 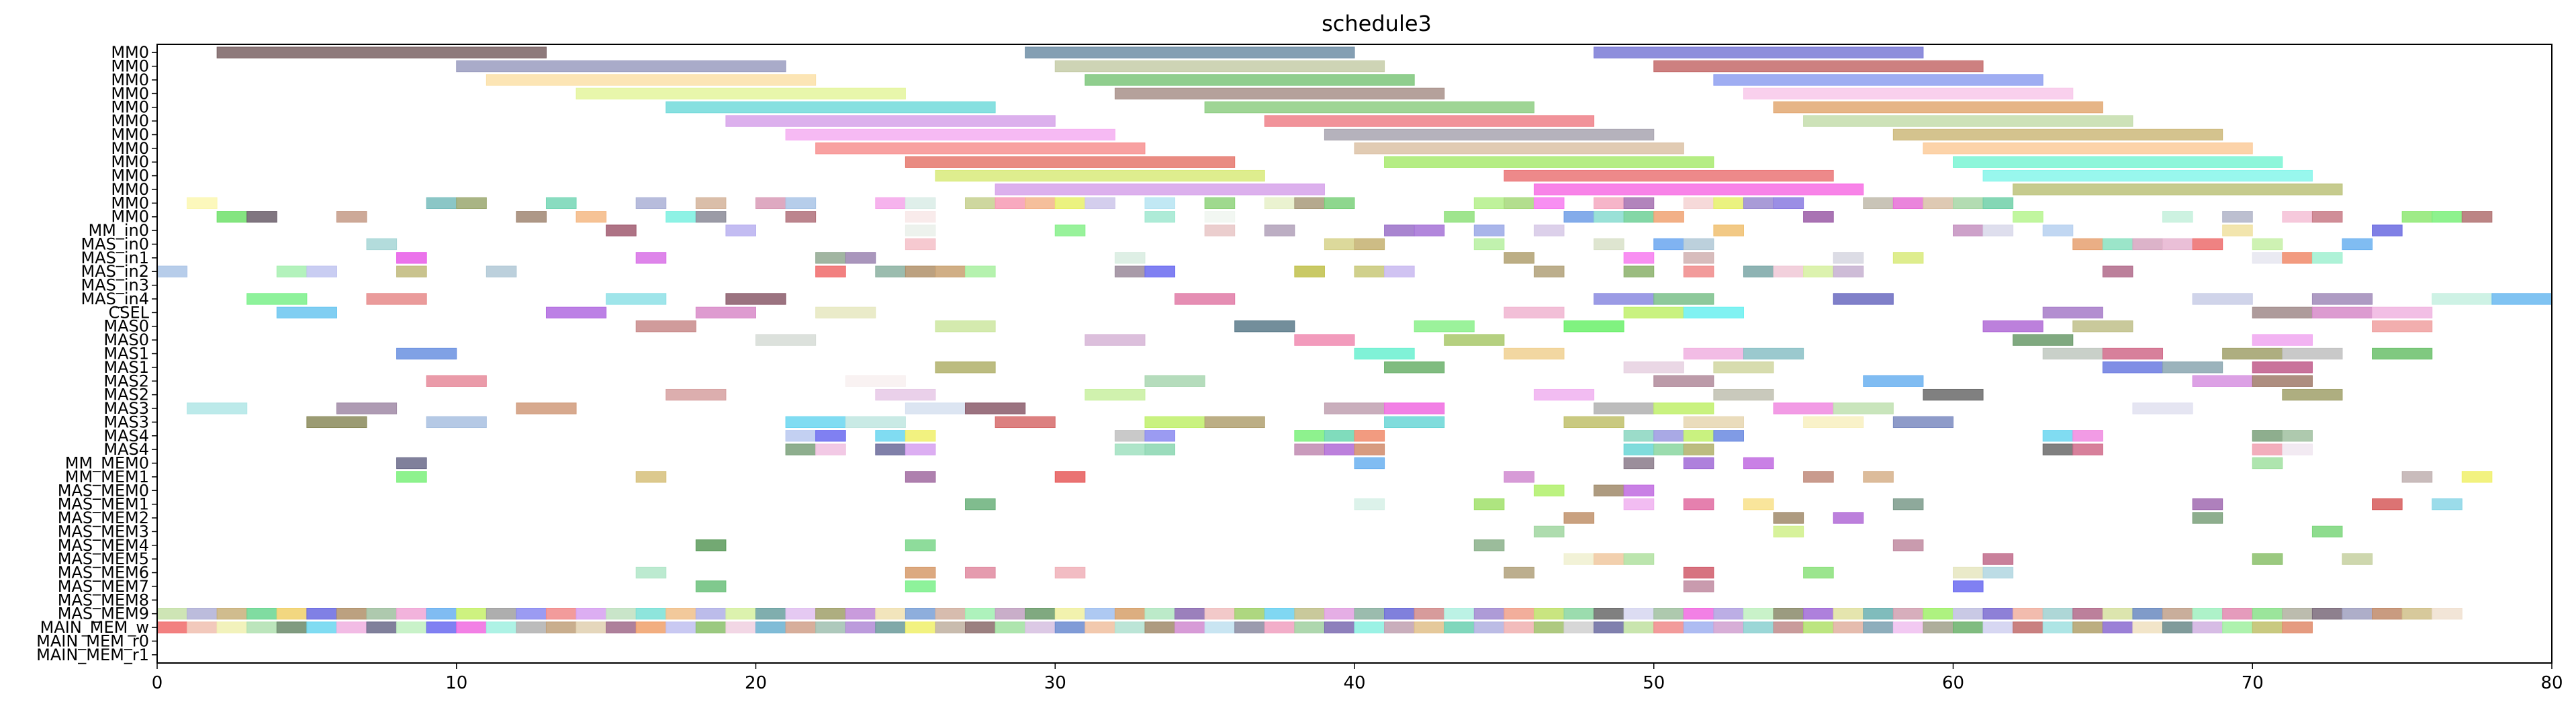 I want to click on x-tick-label: 20, so click(x=756, y=683).